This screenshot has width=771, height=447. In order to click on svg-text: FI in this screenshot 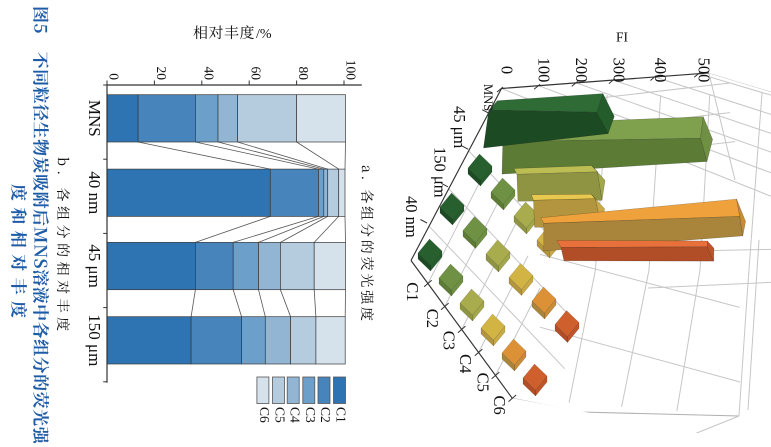, I will do `click(622, 37)`.